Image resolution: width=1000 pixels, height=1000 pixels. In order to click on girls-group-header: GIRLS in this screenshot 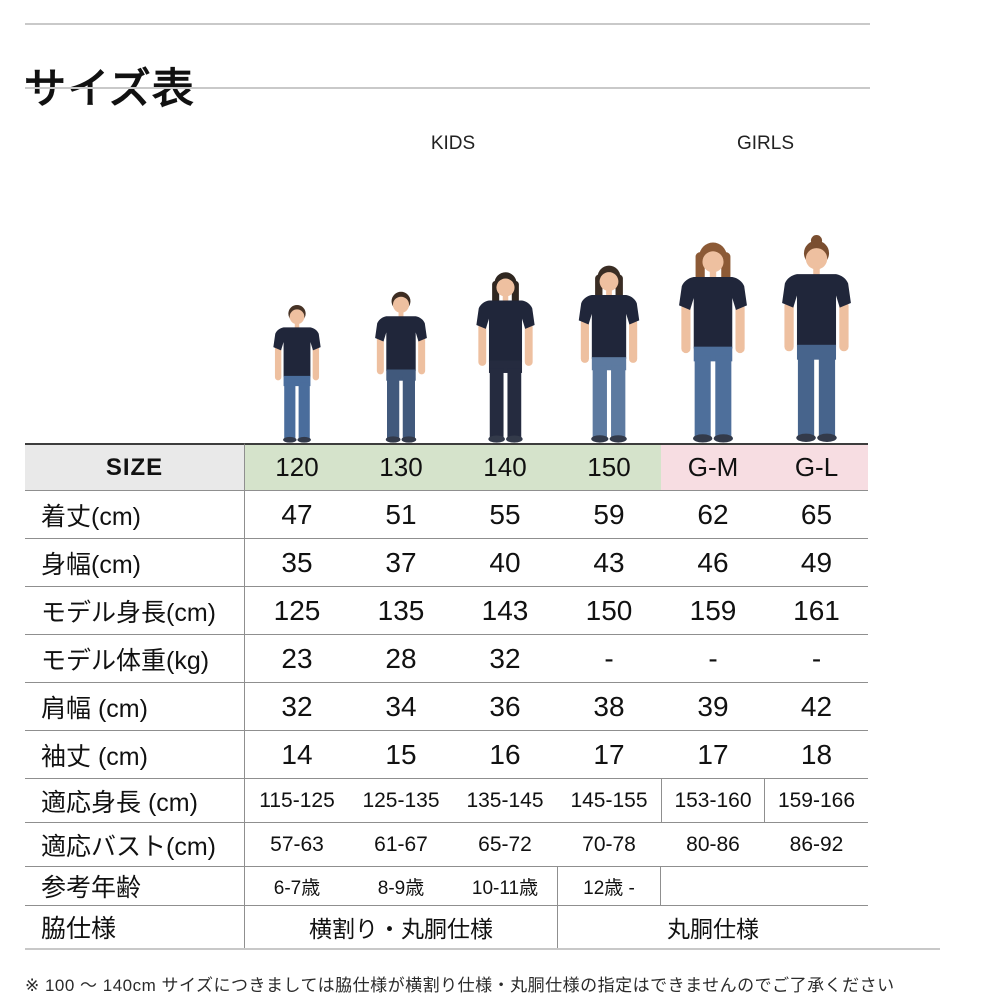, I will do `click(765, 143)`.